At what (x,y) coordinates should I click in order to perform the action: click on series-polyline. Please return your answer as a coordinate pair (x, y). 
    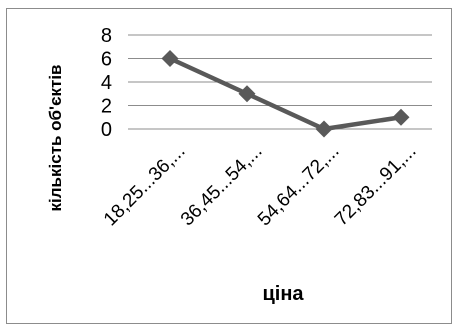
    Looking at the image, I should click on (285, 94).